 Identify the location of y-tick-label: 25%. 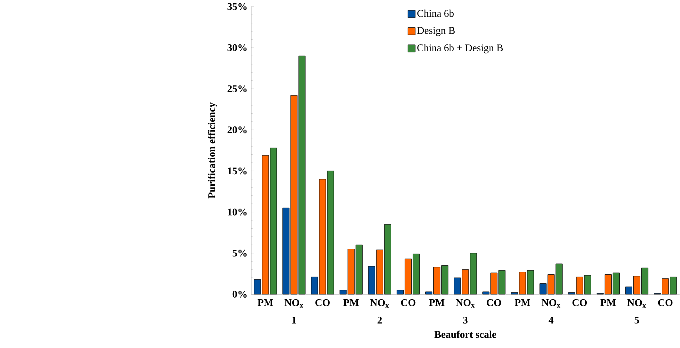
(237, 89).